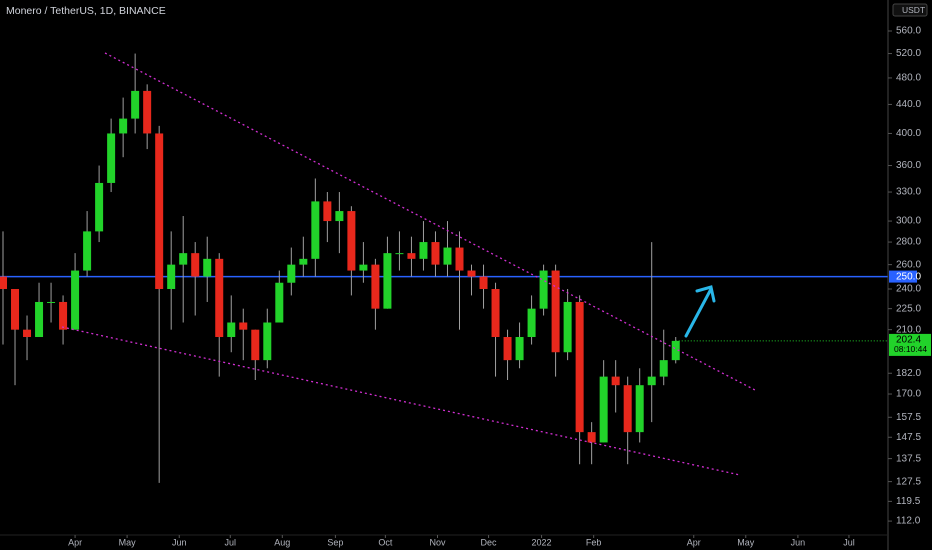  What do you see at coordinates (489, 542) in the screenshot?
I see `x-tick-label: Dec` at bounding box center [489, 542].